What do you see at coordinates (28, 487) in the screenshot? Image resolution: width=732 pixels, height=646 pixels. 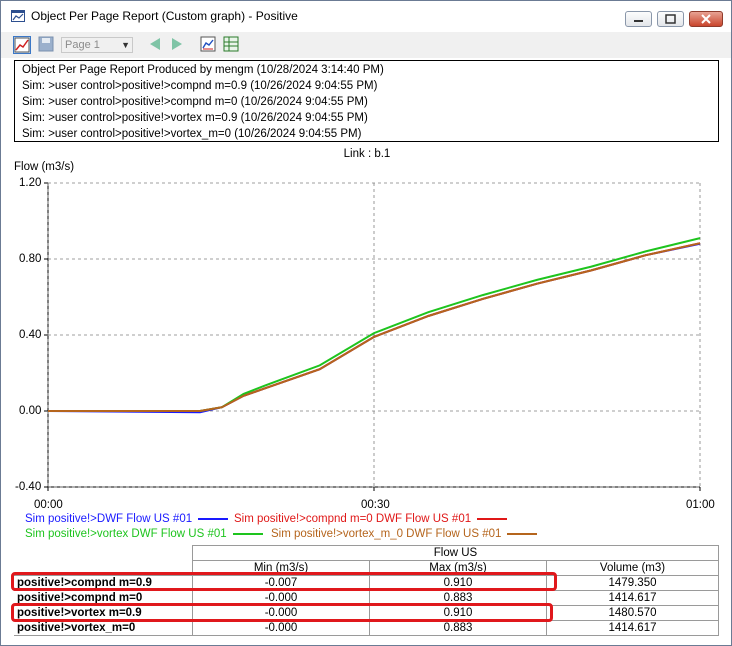 I see `y-tick-label: -0.40` at bounding box center [28, 487].